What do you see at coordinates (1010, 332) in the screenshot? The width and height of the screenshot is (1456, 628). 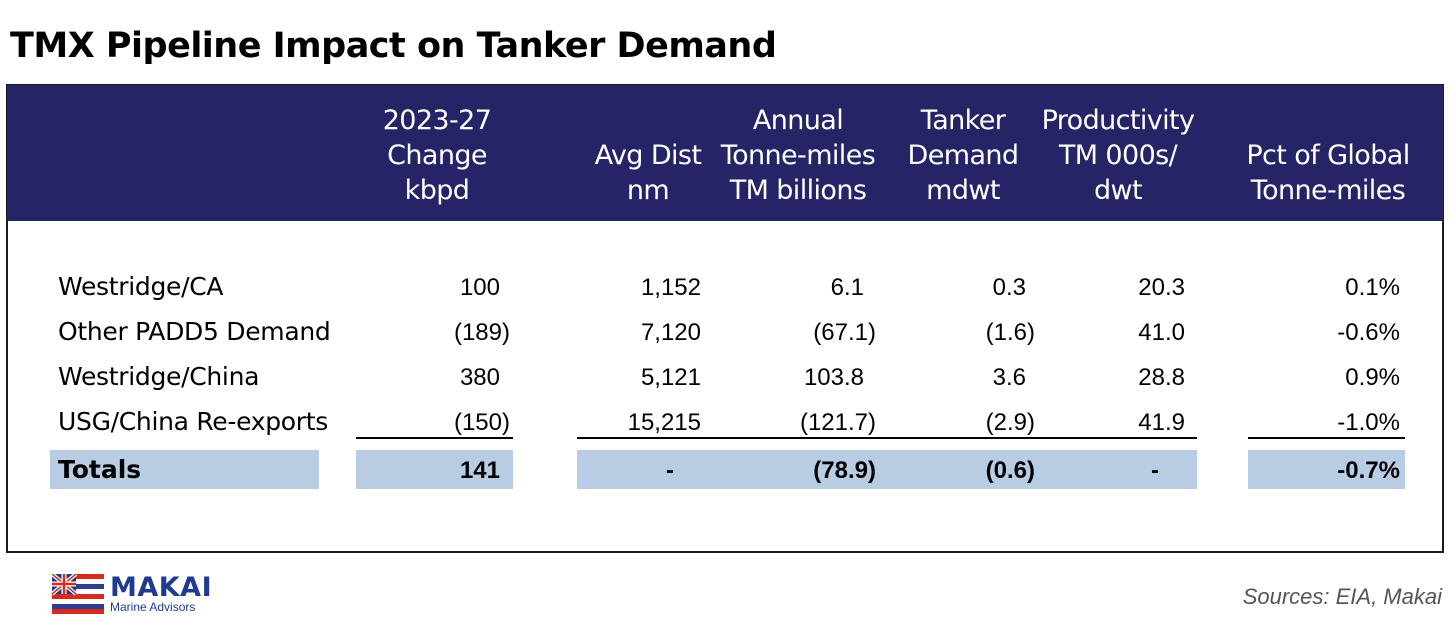 I see `cell-tanker-demand: (1.6)` at bounding box center [1010, 332].